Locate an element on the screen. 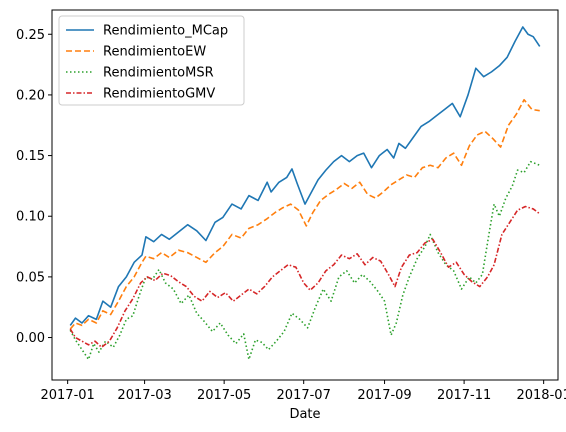 The height and width of the screenshot is (432, 566). legend-label-2: RendimientoMSR is located at coordinates (158, 73).